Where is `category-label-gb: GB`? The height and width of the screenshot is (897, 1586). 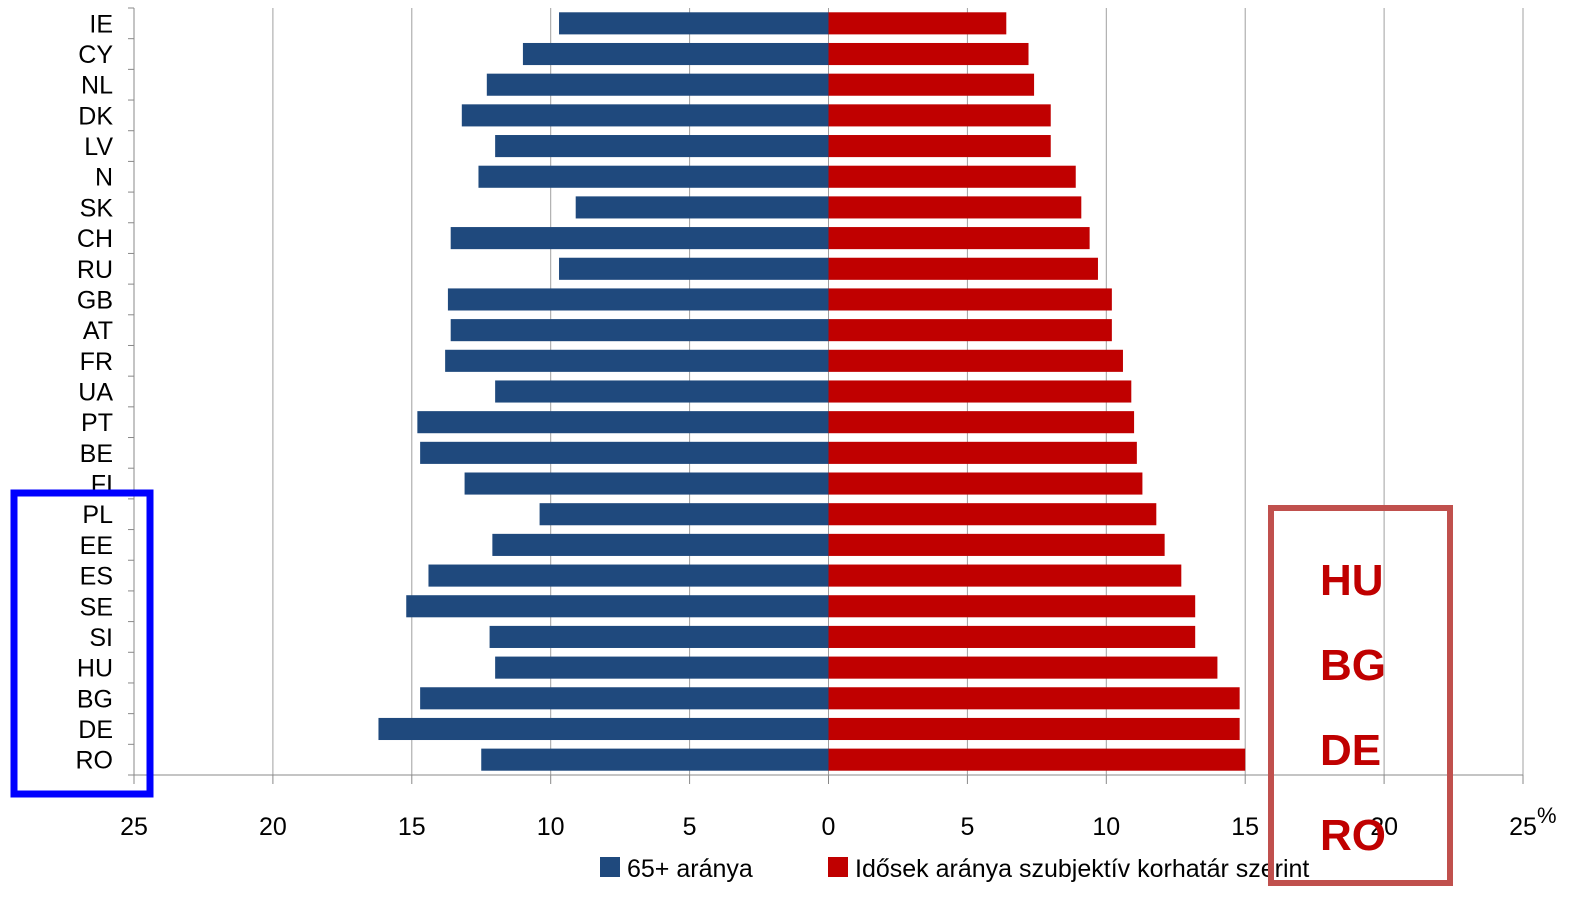 category-label-gb: GB is located at coordinates (95, 300).